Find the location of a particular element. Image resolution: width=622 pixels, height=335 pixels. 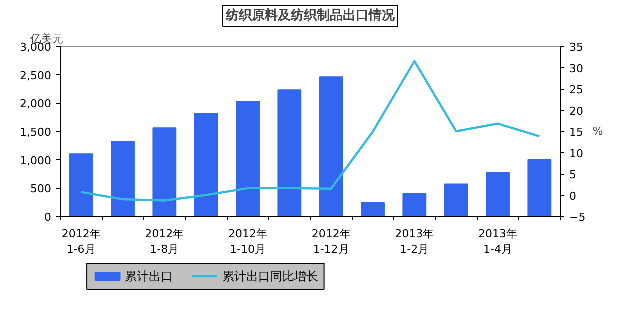

y2-tick-label: 15 is located at coordinates (577, 132).